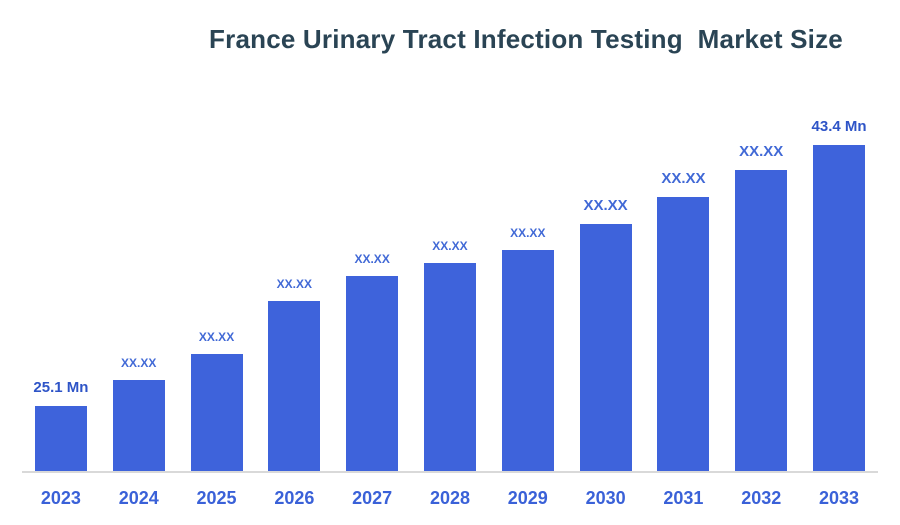 The width and height of the screenshot is (900, 525). Describe the element at coordinates (61, 265) in the screenshot. I see `bar-column: 25.1 Mn` at that location.